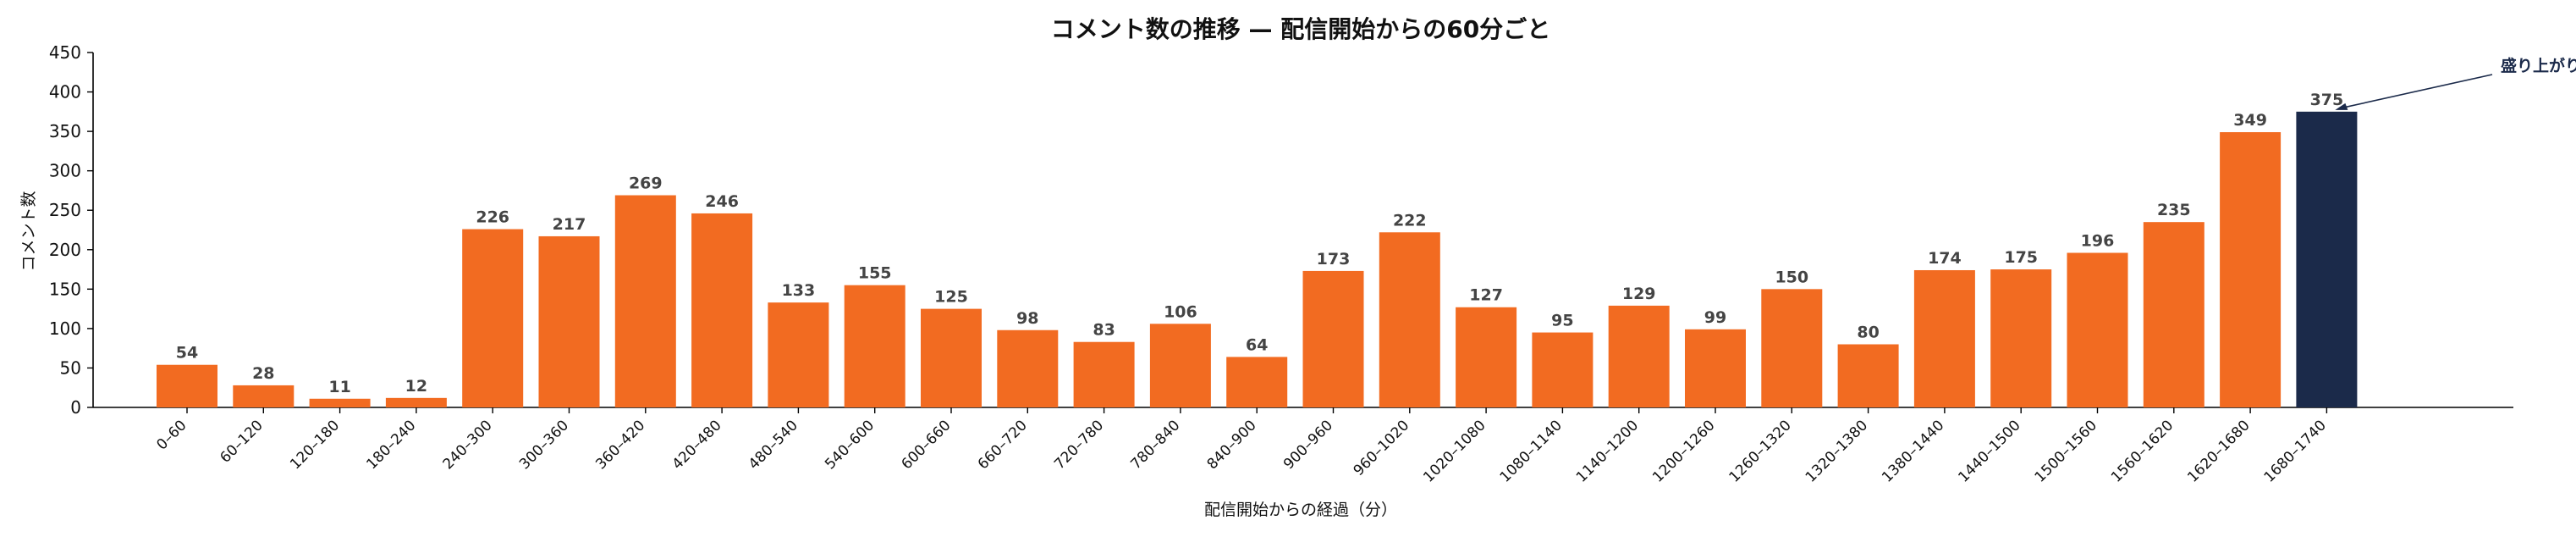 Image resolution: width=2576 pixels, height=537 pixels. What do you see at coordinates (65, 289) in the screenshot?
I see `y-tick-label: 150` at bounding box center [65, 289].